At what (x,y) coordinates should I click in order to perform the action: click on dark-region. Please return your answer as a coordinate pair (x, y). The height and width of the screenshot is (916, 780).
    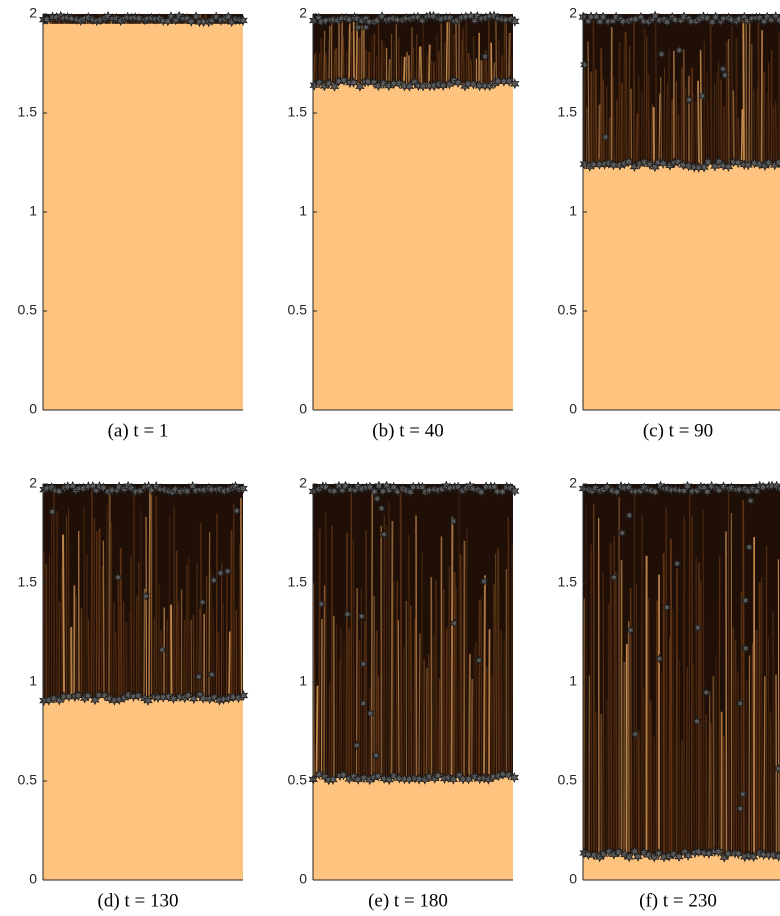
    Looking at the image, I should click on (143, 591).